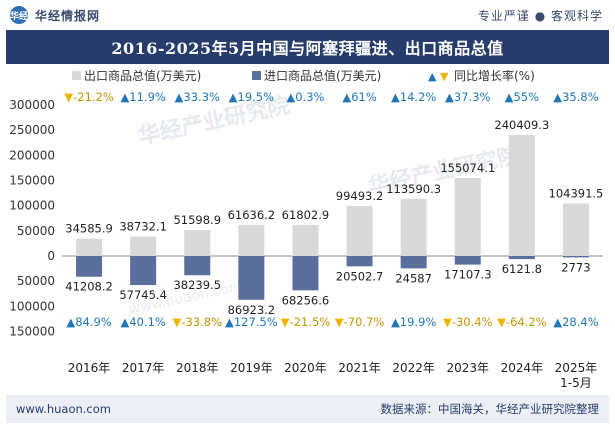 The height and width of the screenshot is (427, 615). Describe the element at coordinates (89, 287) in the screenshot. I see `import-value-label: 41208.2` at that location.